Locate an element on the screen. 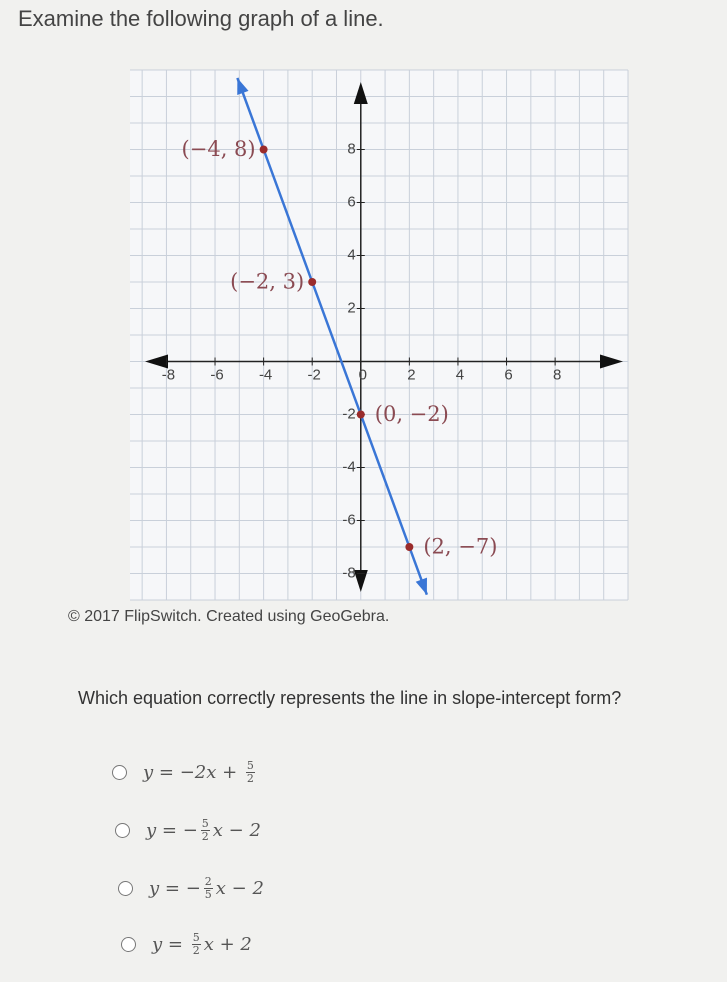 This screenshot has height=982, width=727. point-label: (−2, 3) is located at coordinates (267, 282).